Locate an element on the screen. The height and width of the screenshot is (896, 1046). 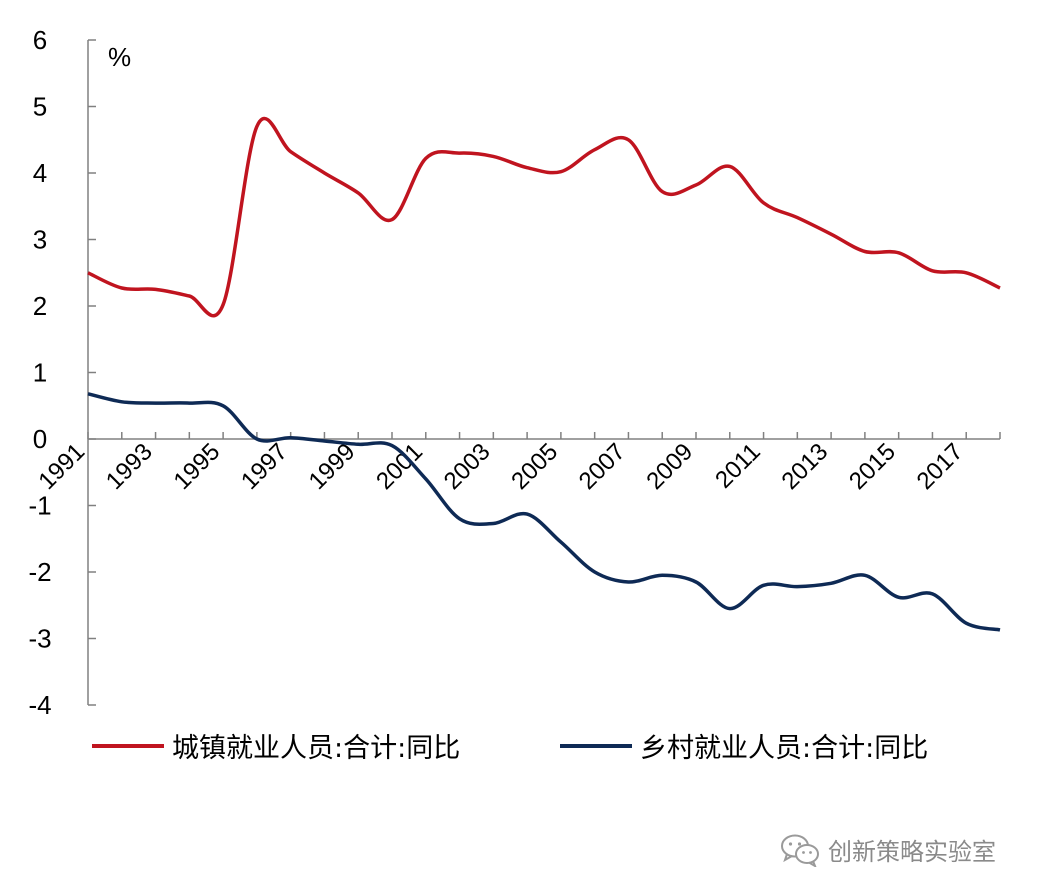
watermark: 创新策略实验室 is located at coordinates (888, 849).